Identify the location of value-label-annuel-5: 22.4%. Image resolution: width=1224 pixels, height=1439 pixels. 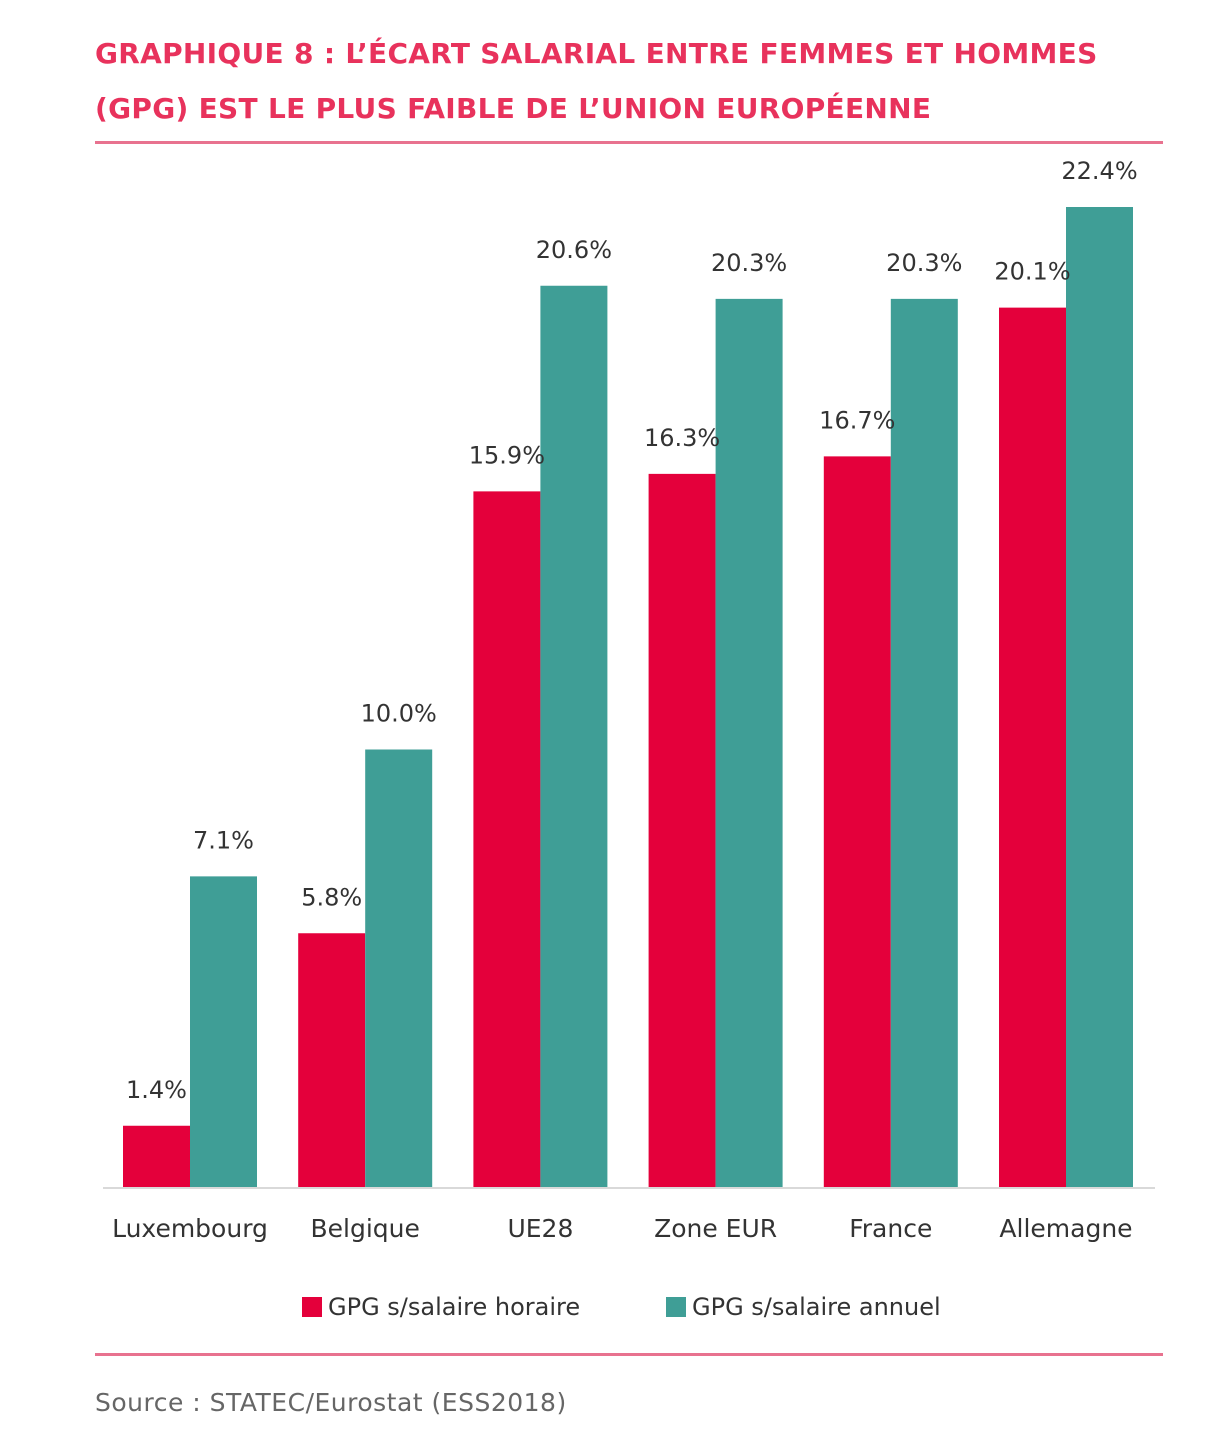
(1099, 171).